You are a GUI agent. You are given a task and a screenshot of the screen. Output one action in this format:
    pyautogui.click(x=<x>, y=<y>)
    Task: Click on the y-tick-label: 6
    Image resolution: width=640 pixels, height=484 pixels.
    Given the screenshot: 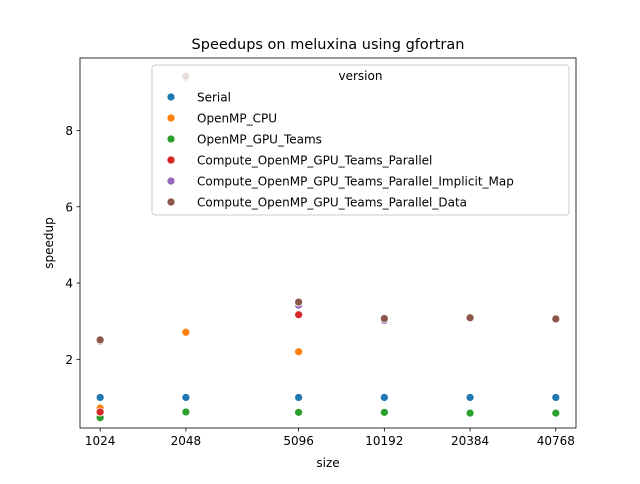 What is the action you would take?
    pyautogui.click(x=69, y=207)
    